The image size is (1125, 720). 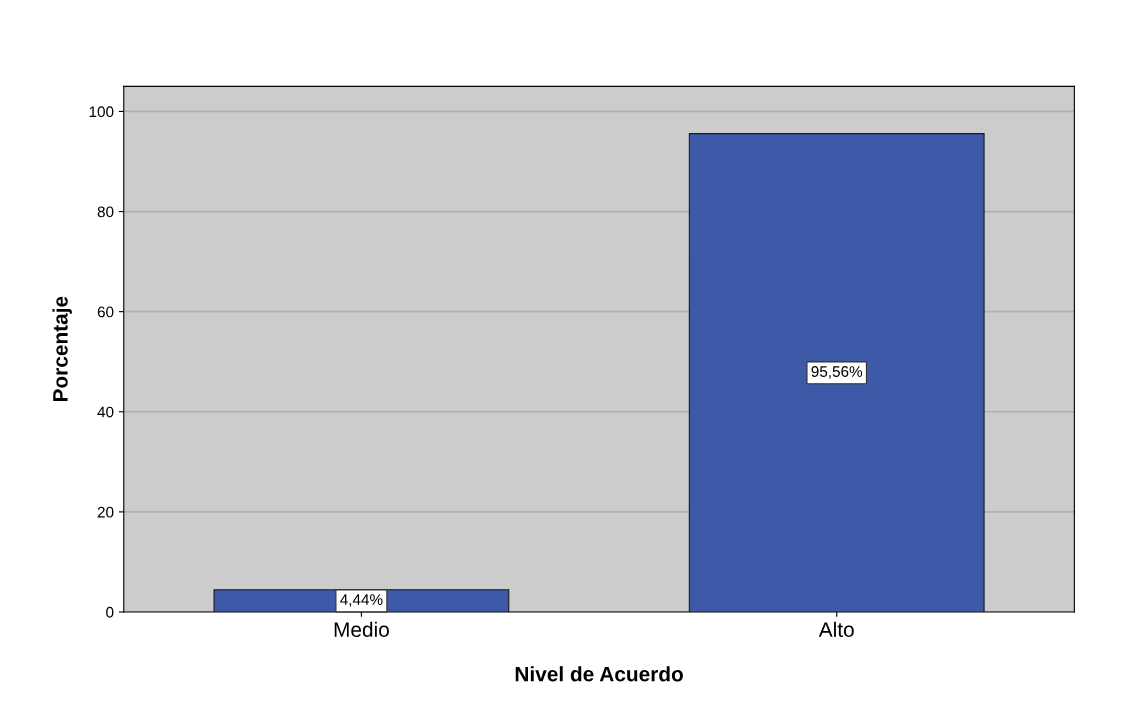 I want to click on y-tick-label: 20, so click(x=105, y=512).